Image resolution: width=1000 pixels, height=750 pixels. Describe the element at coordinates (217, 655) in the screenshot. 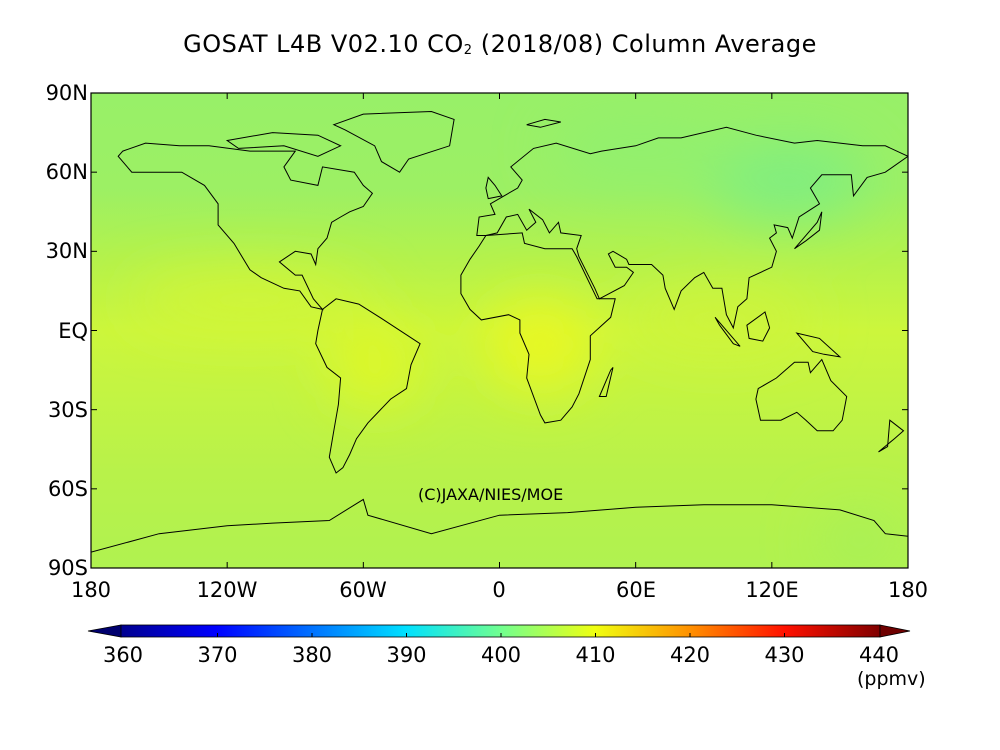

I see `colorbar-tick-label: 370` at that location.